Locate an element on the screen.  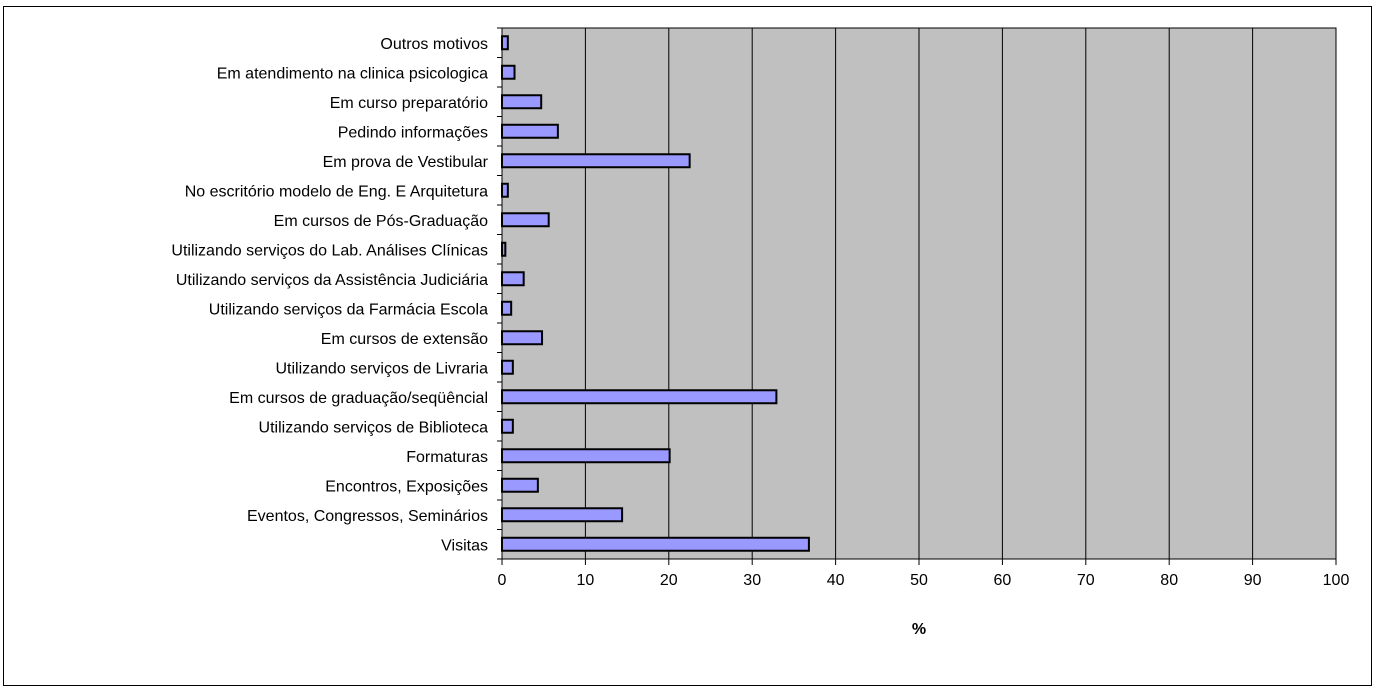
x-tick-label: 50 is located at coordinates (919, 580).